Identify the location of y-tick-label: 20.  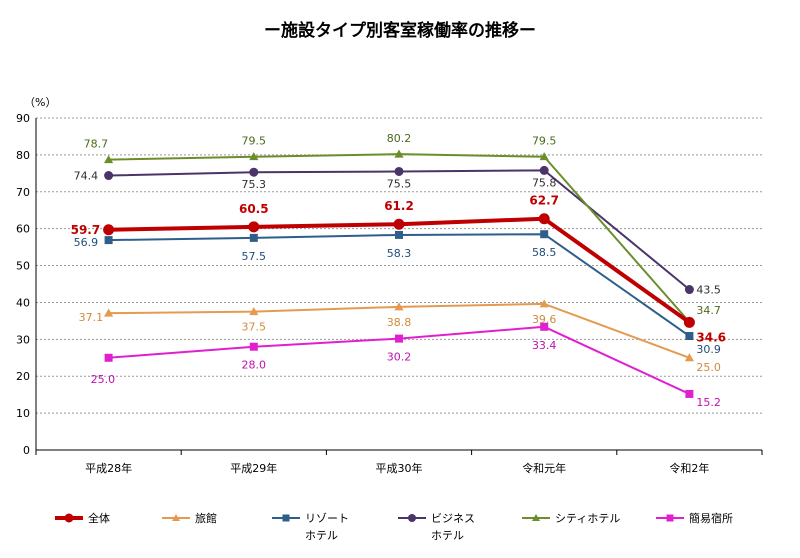
(23, 376).